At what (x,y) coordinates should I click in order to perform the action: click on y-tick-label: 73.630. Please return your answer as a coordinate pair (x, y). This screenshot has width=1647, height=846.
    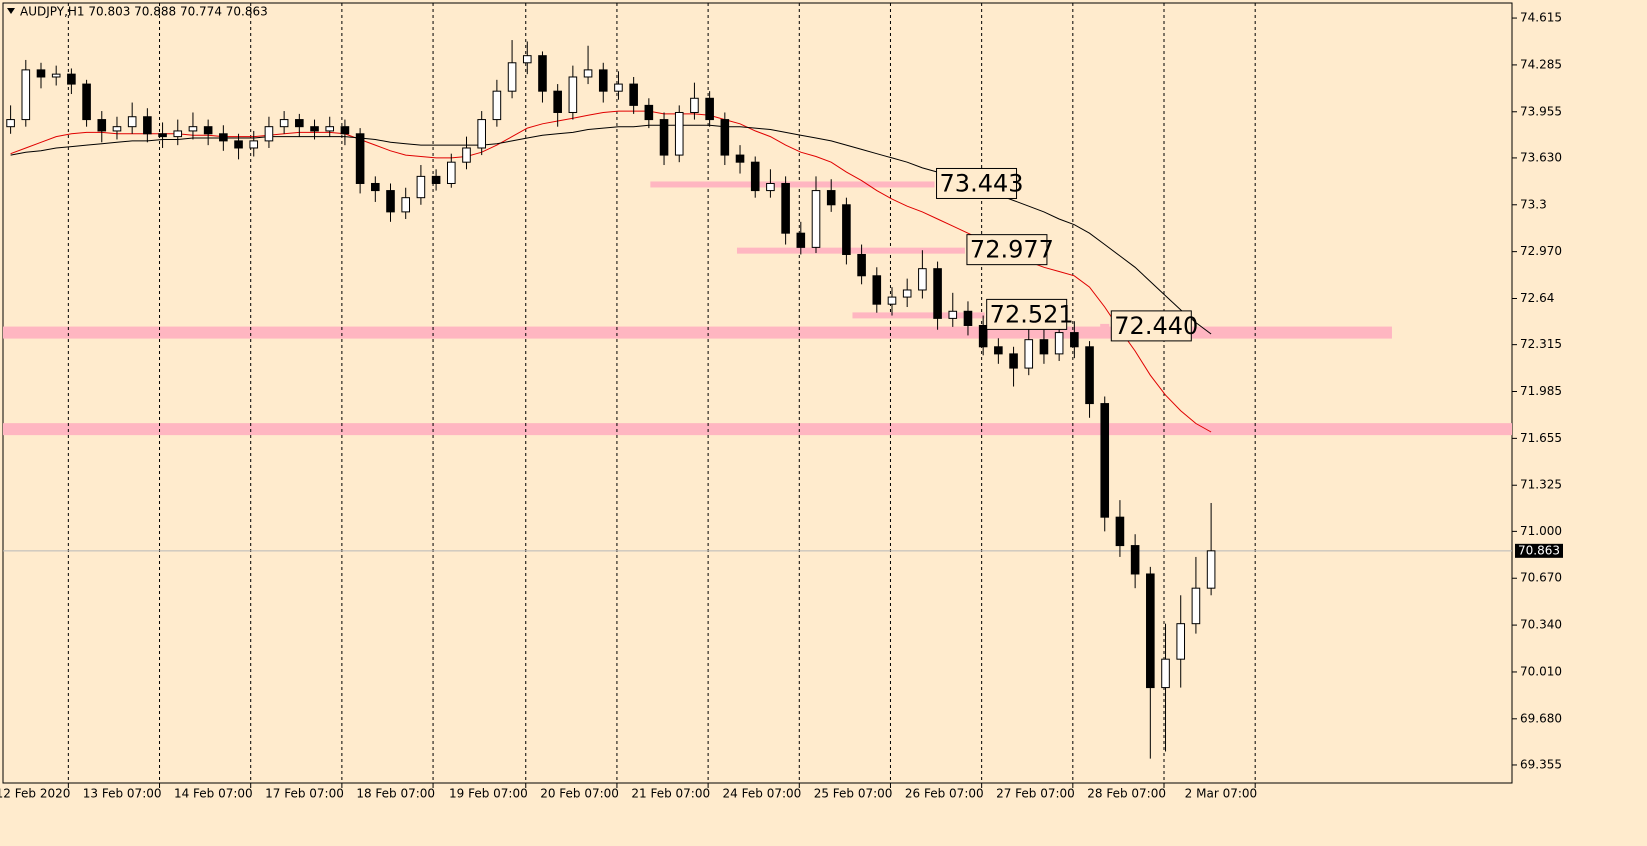
    Looking at the image, I should click on (1541, 157).